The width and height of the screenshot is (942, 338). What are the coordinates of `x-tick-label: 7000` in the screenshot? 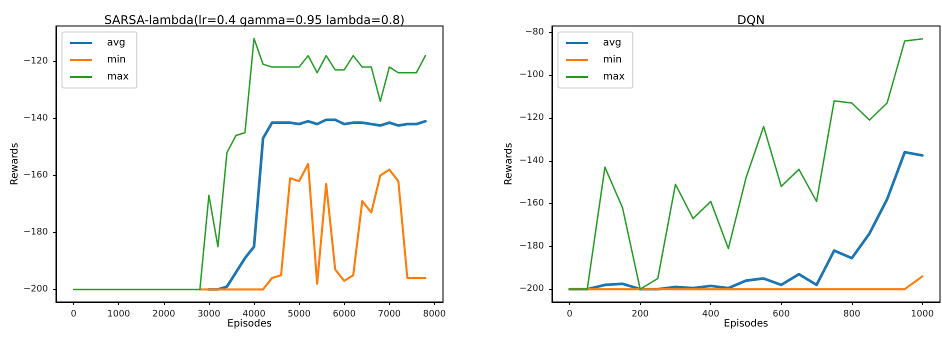 It's located at (390, 315).